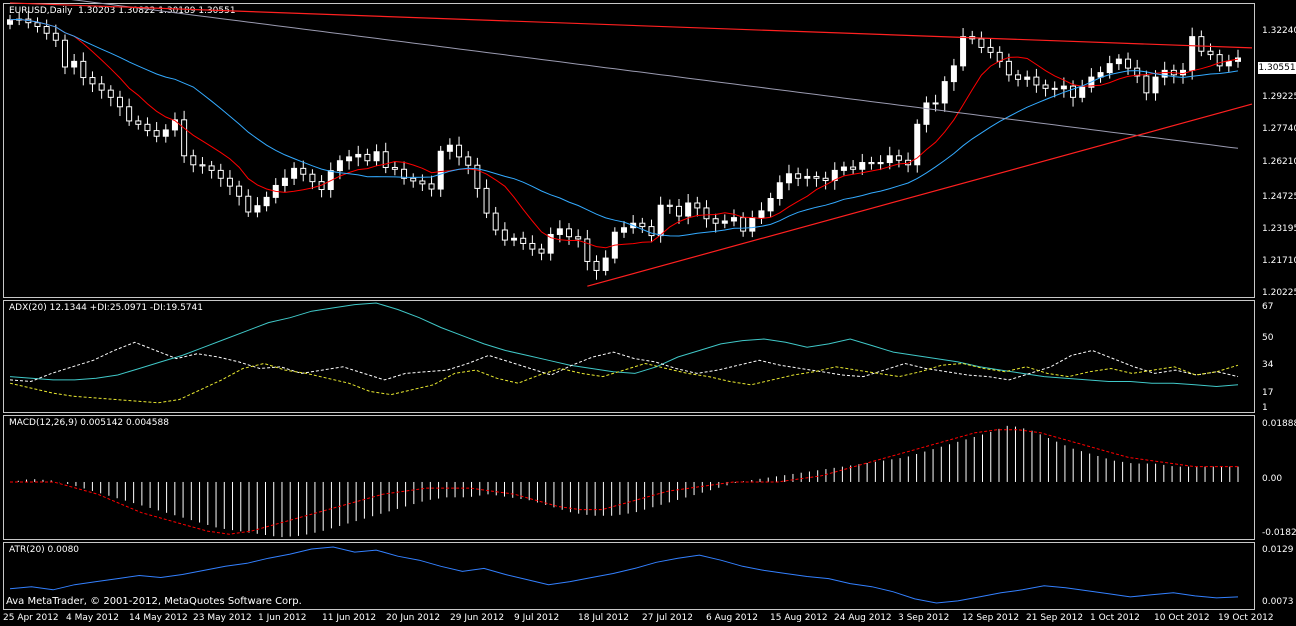  What do you see at coordinates (1268, 365) in the screenshot?
I see `adx-axis-label: 34` at bounding box center [1268, 365].